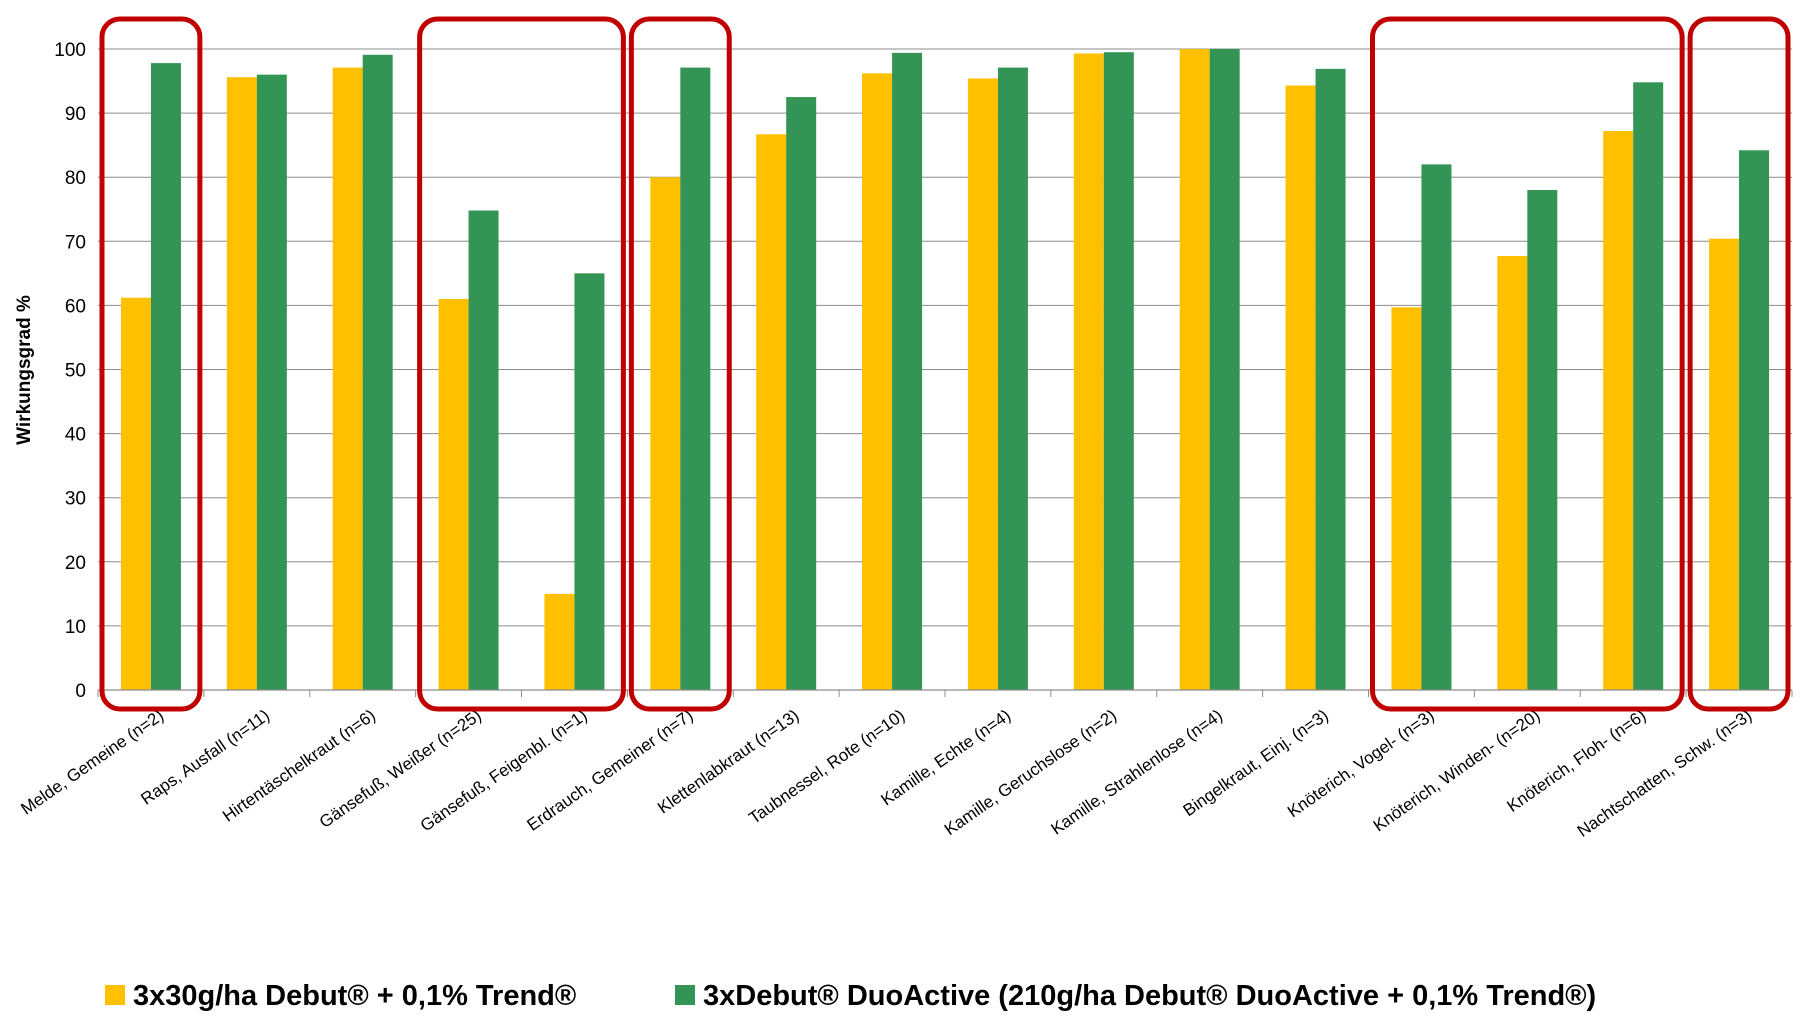  I want to click on y-tick-label: 90, so click(75, 114).